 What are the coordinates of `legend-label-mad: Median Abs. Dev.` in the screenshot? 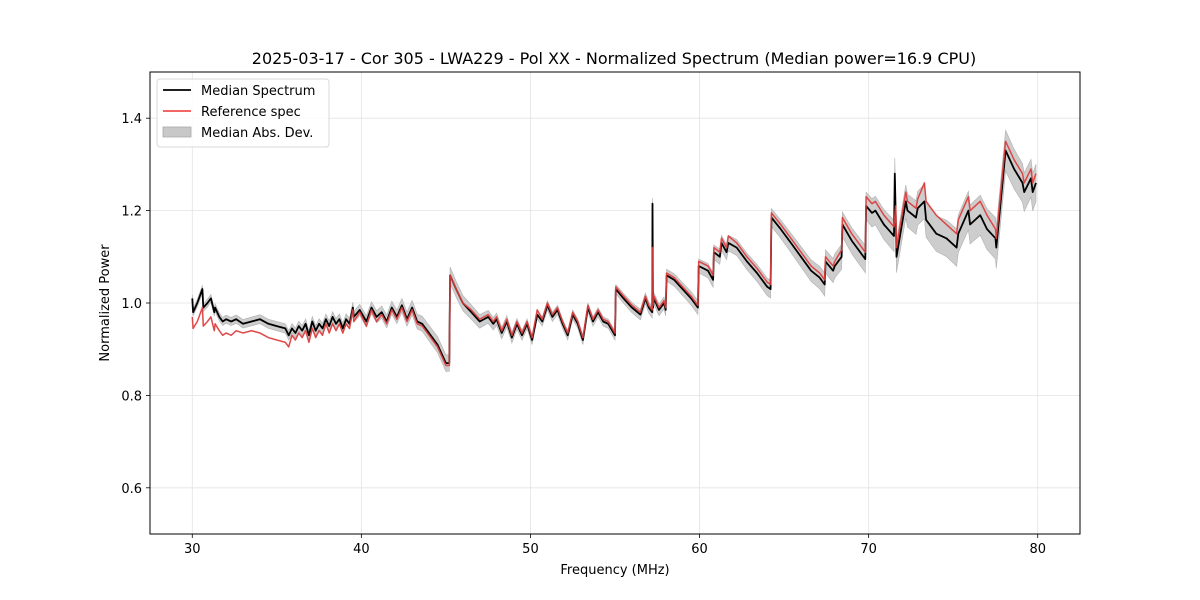 It's located at (257, 133).